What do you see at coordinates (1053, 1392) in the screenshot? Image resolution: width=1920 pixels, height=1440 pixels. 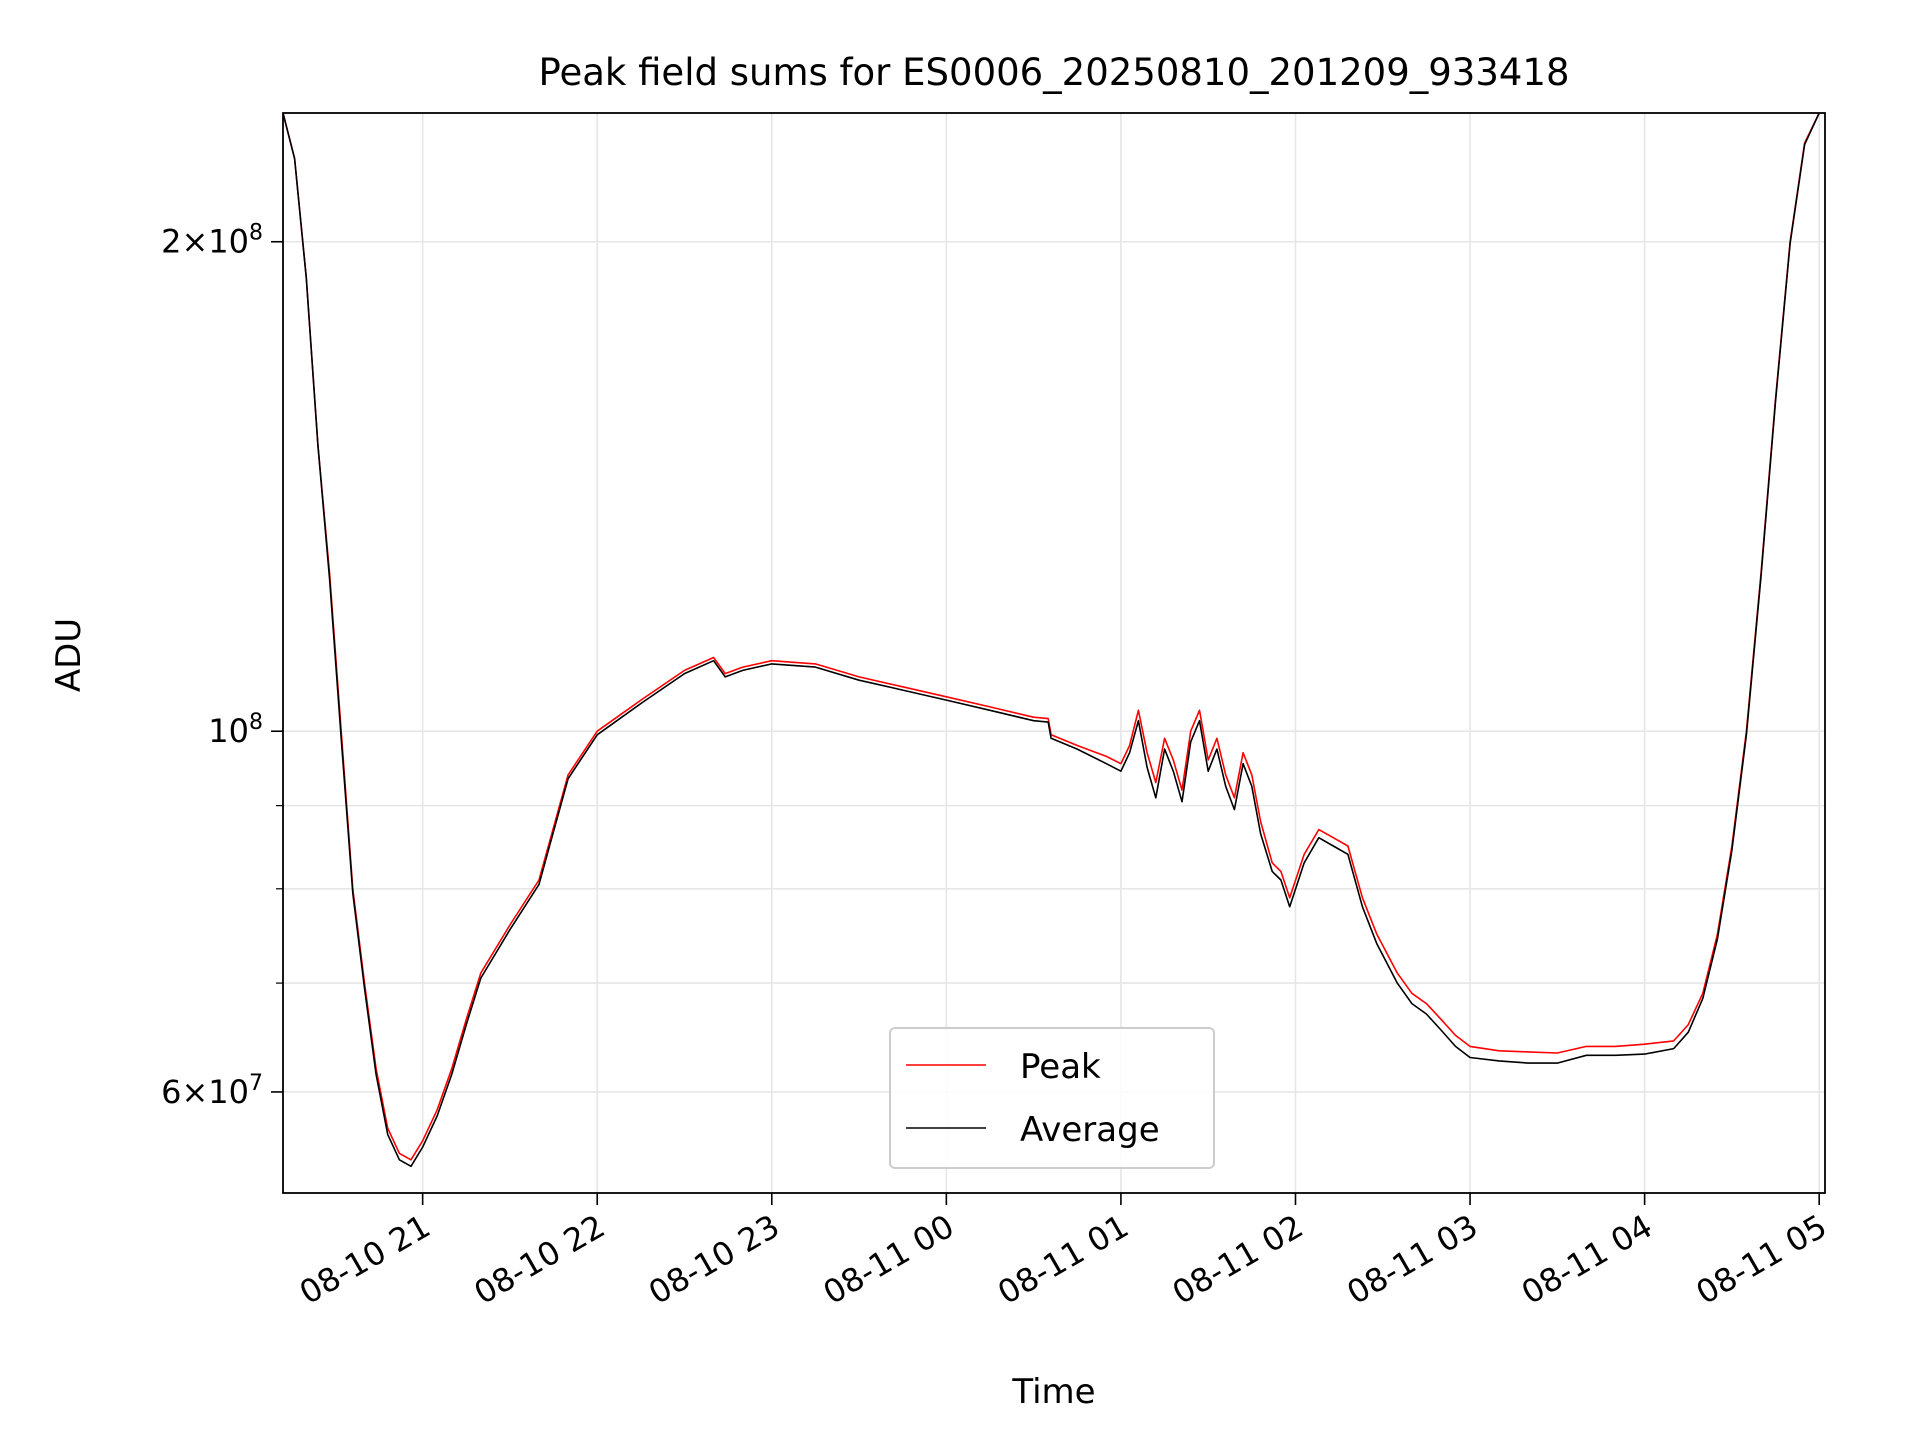 I see `x-axis-label: Time` at bounding box center [1053, 1392].